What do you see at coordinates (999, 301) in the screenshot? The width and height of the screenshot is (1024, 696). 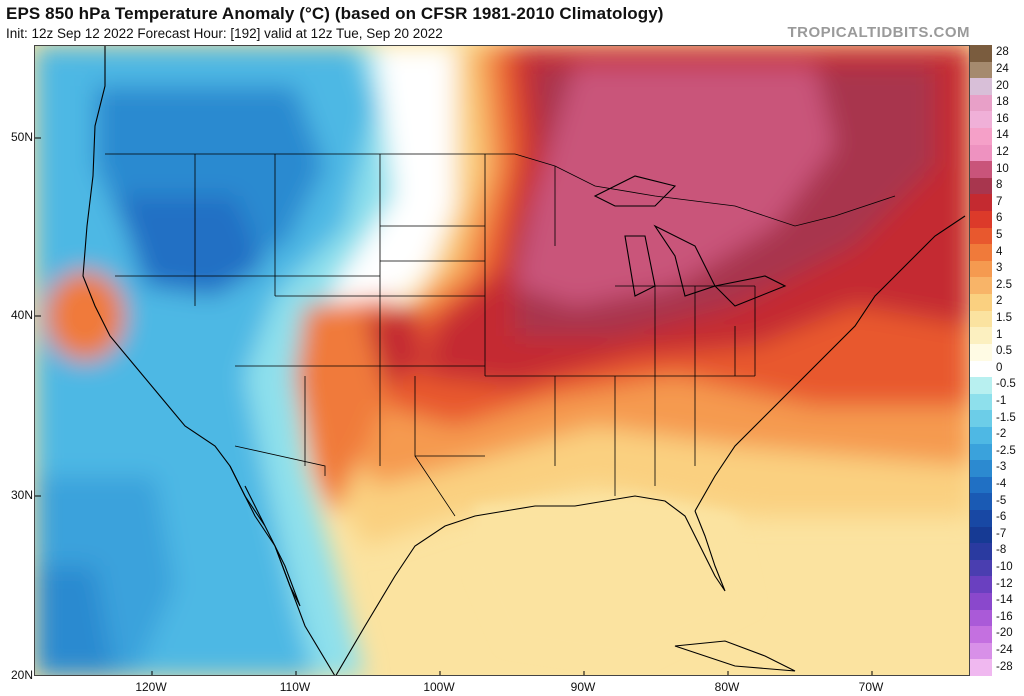 I see `scale-label: 2` at bounding box center [999, 301].